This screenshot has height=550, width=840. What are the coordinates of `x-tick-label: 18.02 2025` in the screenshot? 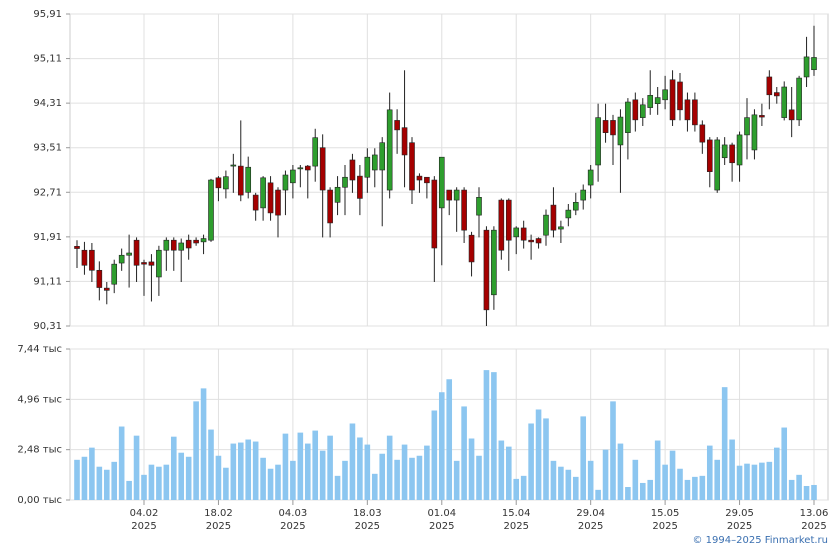 It's located at (218, 520).